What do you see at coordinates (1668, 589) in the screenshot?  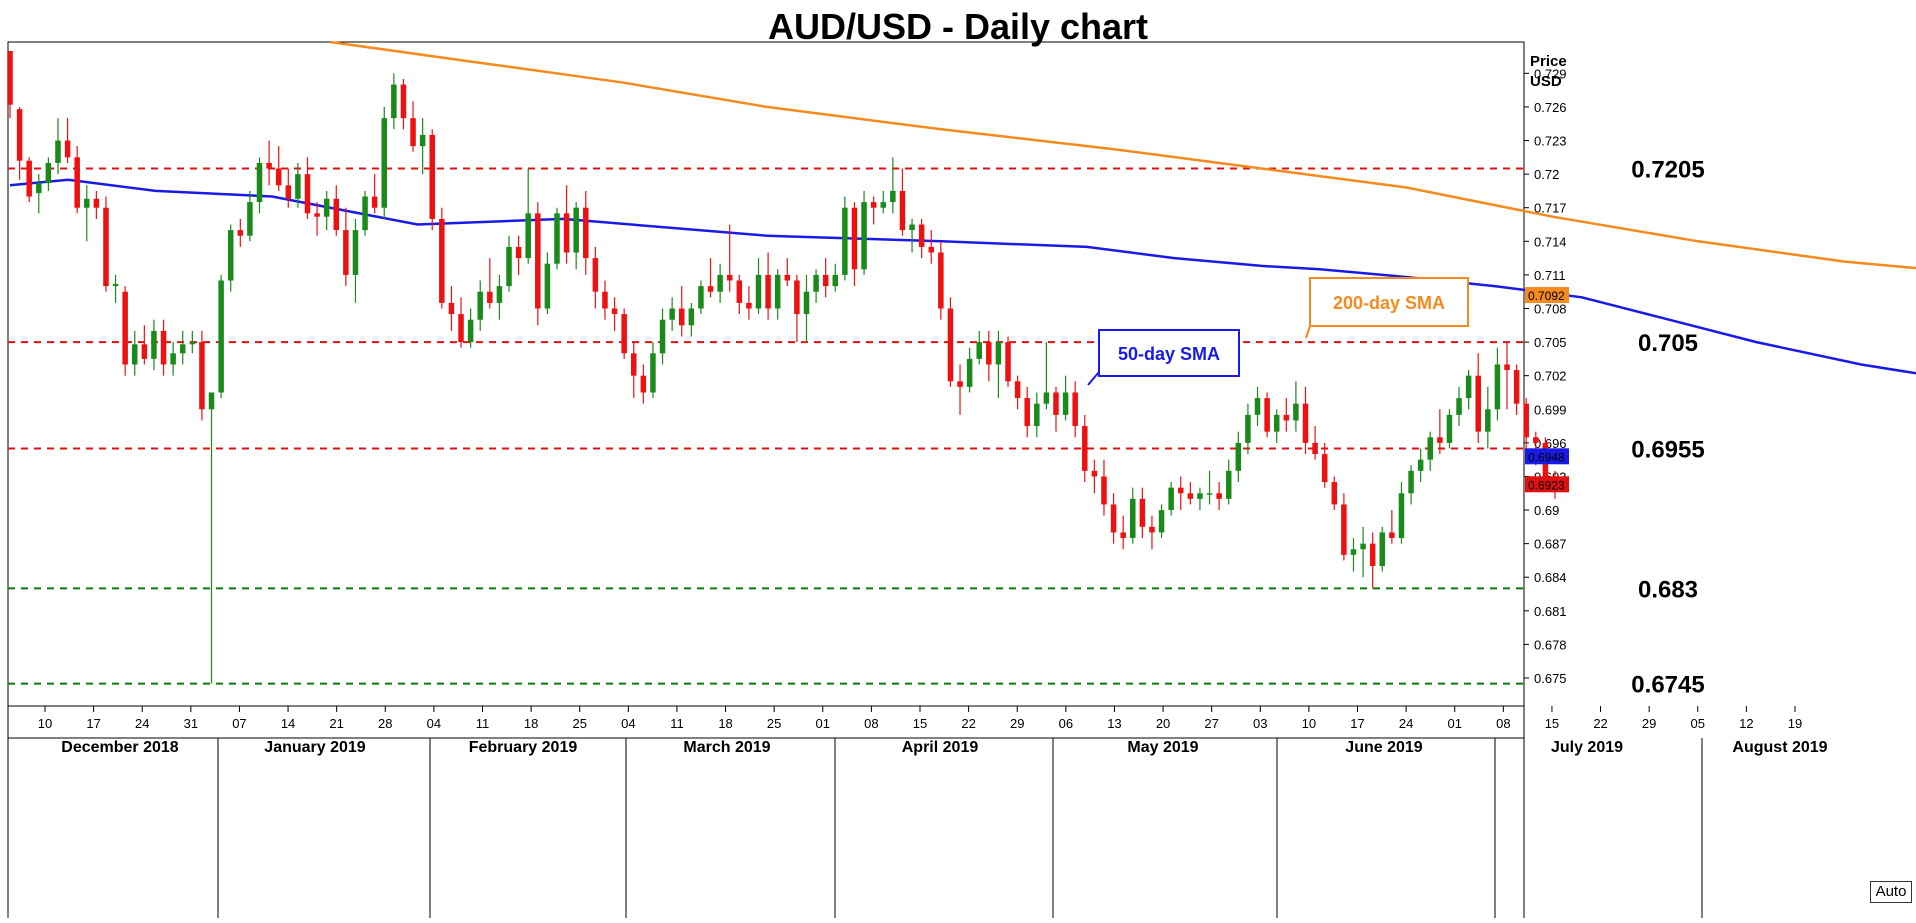 I see `level-label: 0.683` at bounding box center [1668, 589].